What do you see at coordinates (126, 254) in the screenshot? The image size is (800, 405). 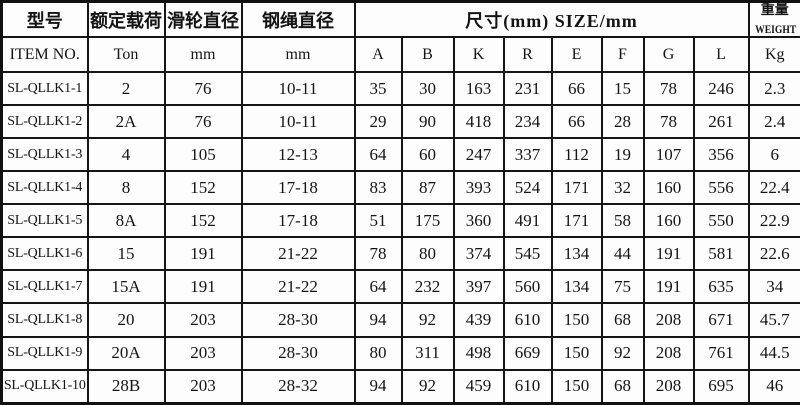 I see `value-cell: 15` at bounding box center [126, 254].